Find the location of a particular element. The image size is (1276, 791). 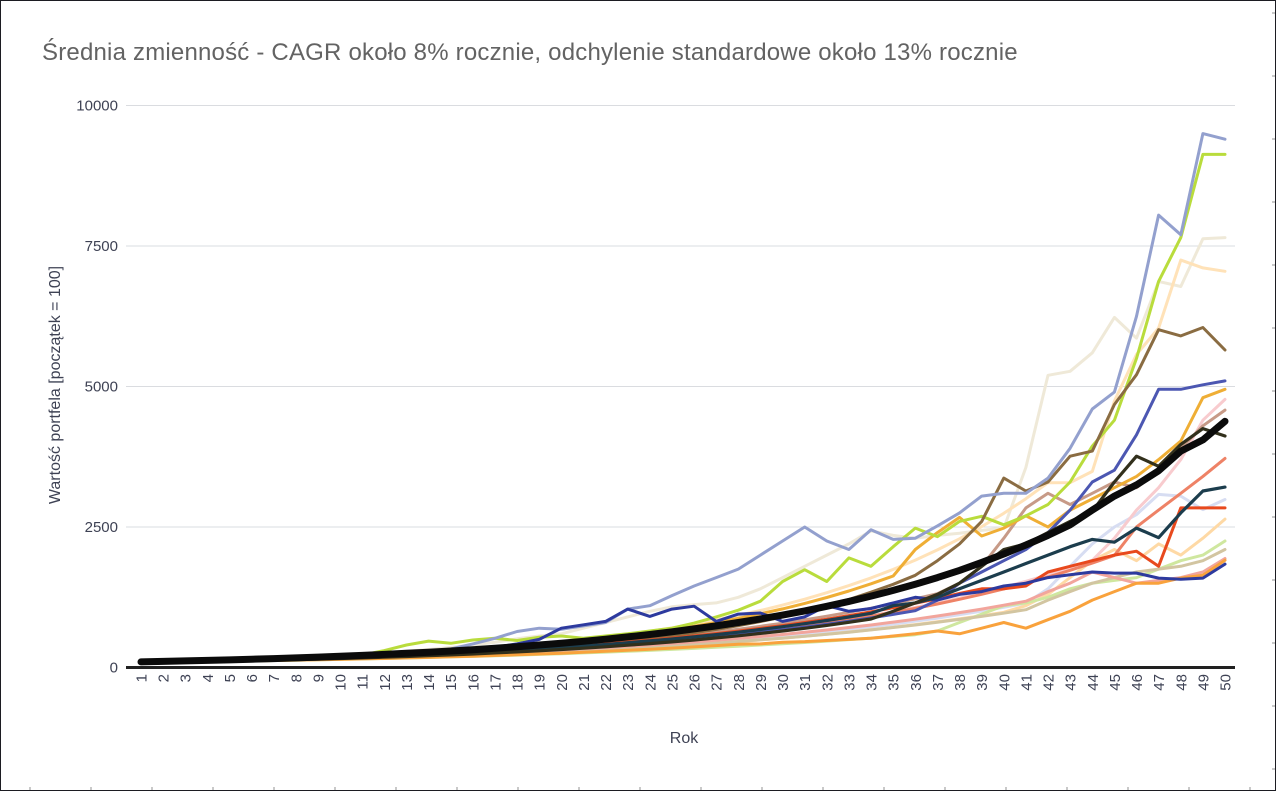

x-tick-label: 3 is located at coordinates (186, 678).